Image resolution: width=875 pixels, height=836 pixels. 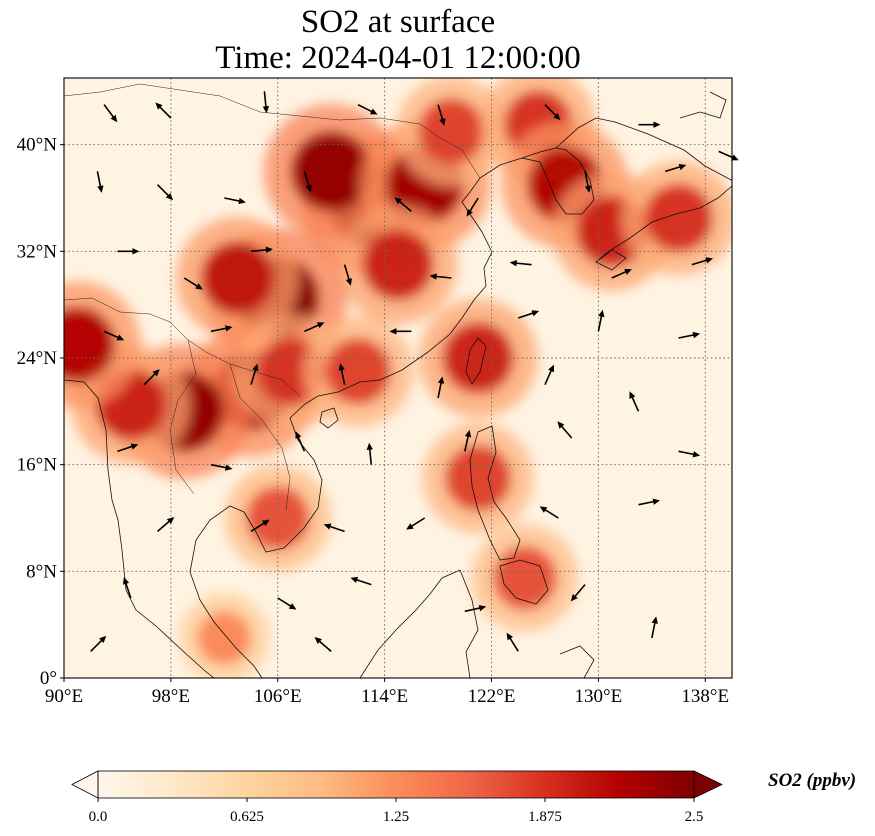 I want to click on chart-title: SO2 at surface Time: 2024-04-01 12:00:00, so click(x=398, y=40).